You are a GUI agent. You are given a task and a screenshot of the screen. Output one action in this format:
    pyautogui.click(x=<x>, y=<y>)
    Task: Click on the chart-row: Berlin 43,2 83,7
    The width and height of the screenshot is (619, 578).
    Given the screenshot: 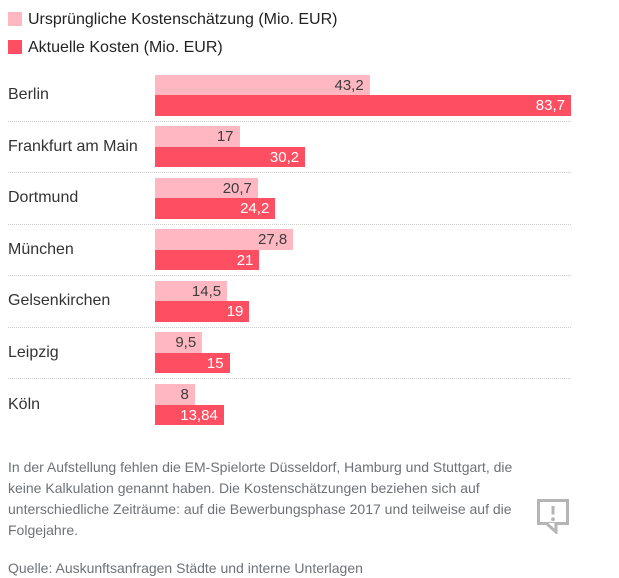 What is the action you would take?
    pyautogui.click(x=289, y=96)
    